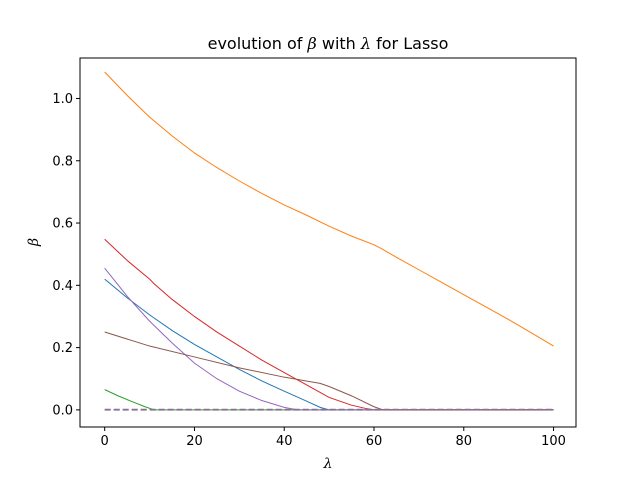  I want to click on x-tick-label: 20, so click(194, 441).